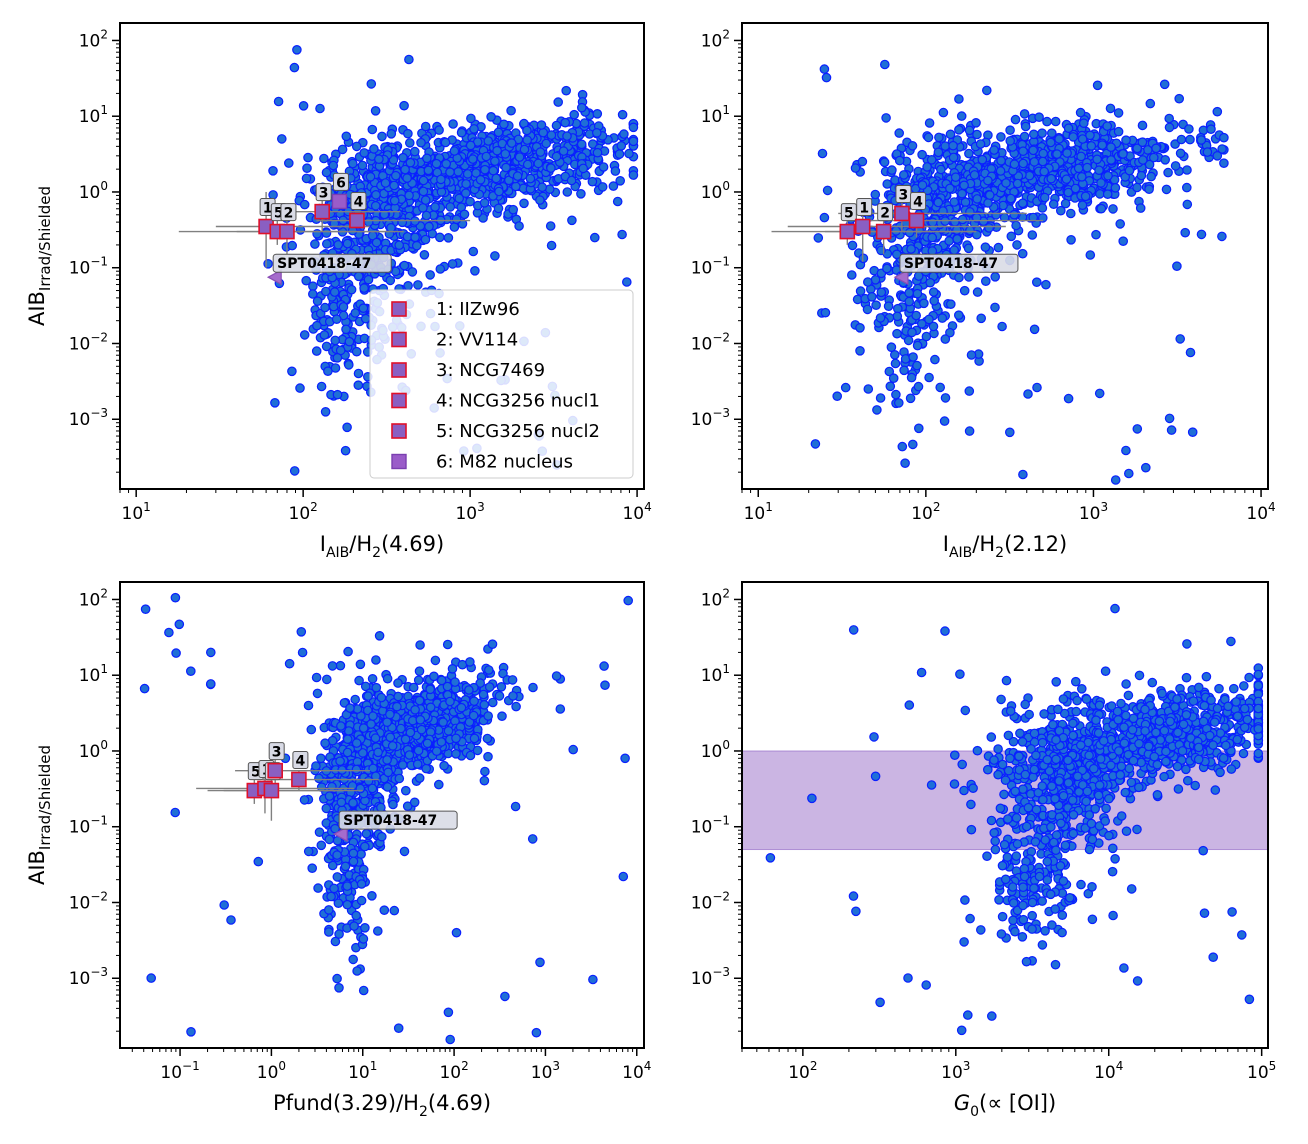  I want to click on legend-entry: 5: NCG3256 nucl2, so click(518, 431).